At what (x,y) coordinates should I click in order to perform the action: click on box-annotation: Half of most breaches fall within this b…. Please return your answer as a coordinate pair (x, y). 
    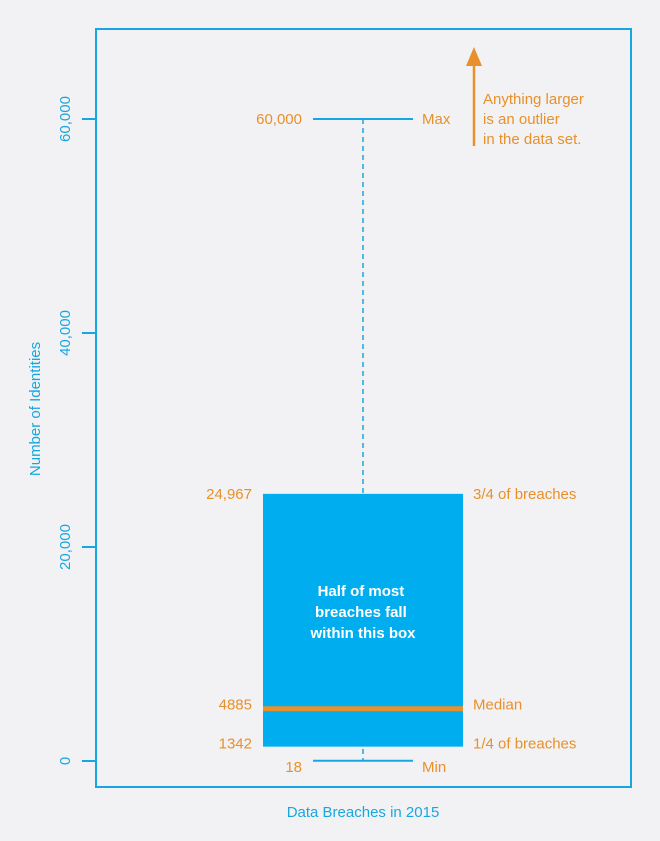
    Looking at the image, I should click on (363, 612).